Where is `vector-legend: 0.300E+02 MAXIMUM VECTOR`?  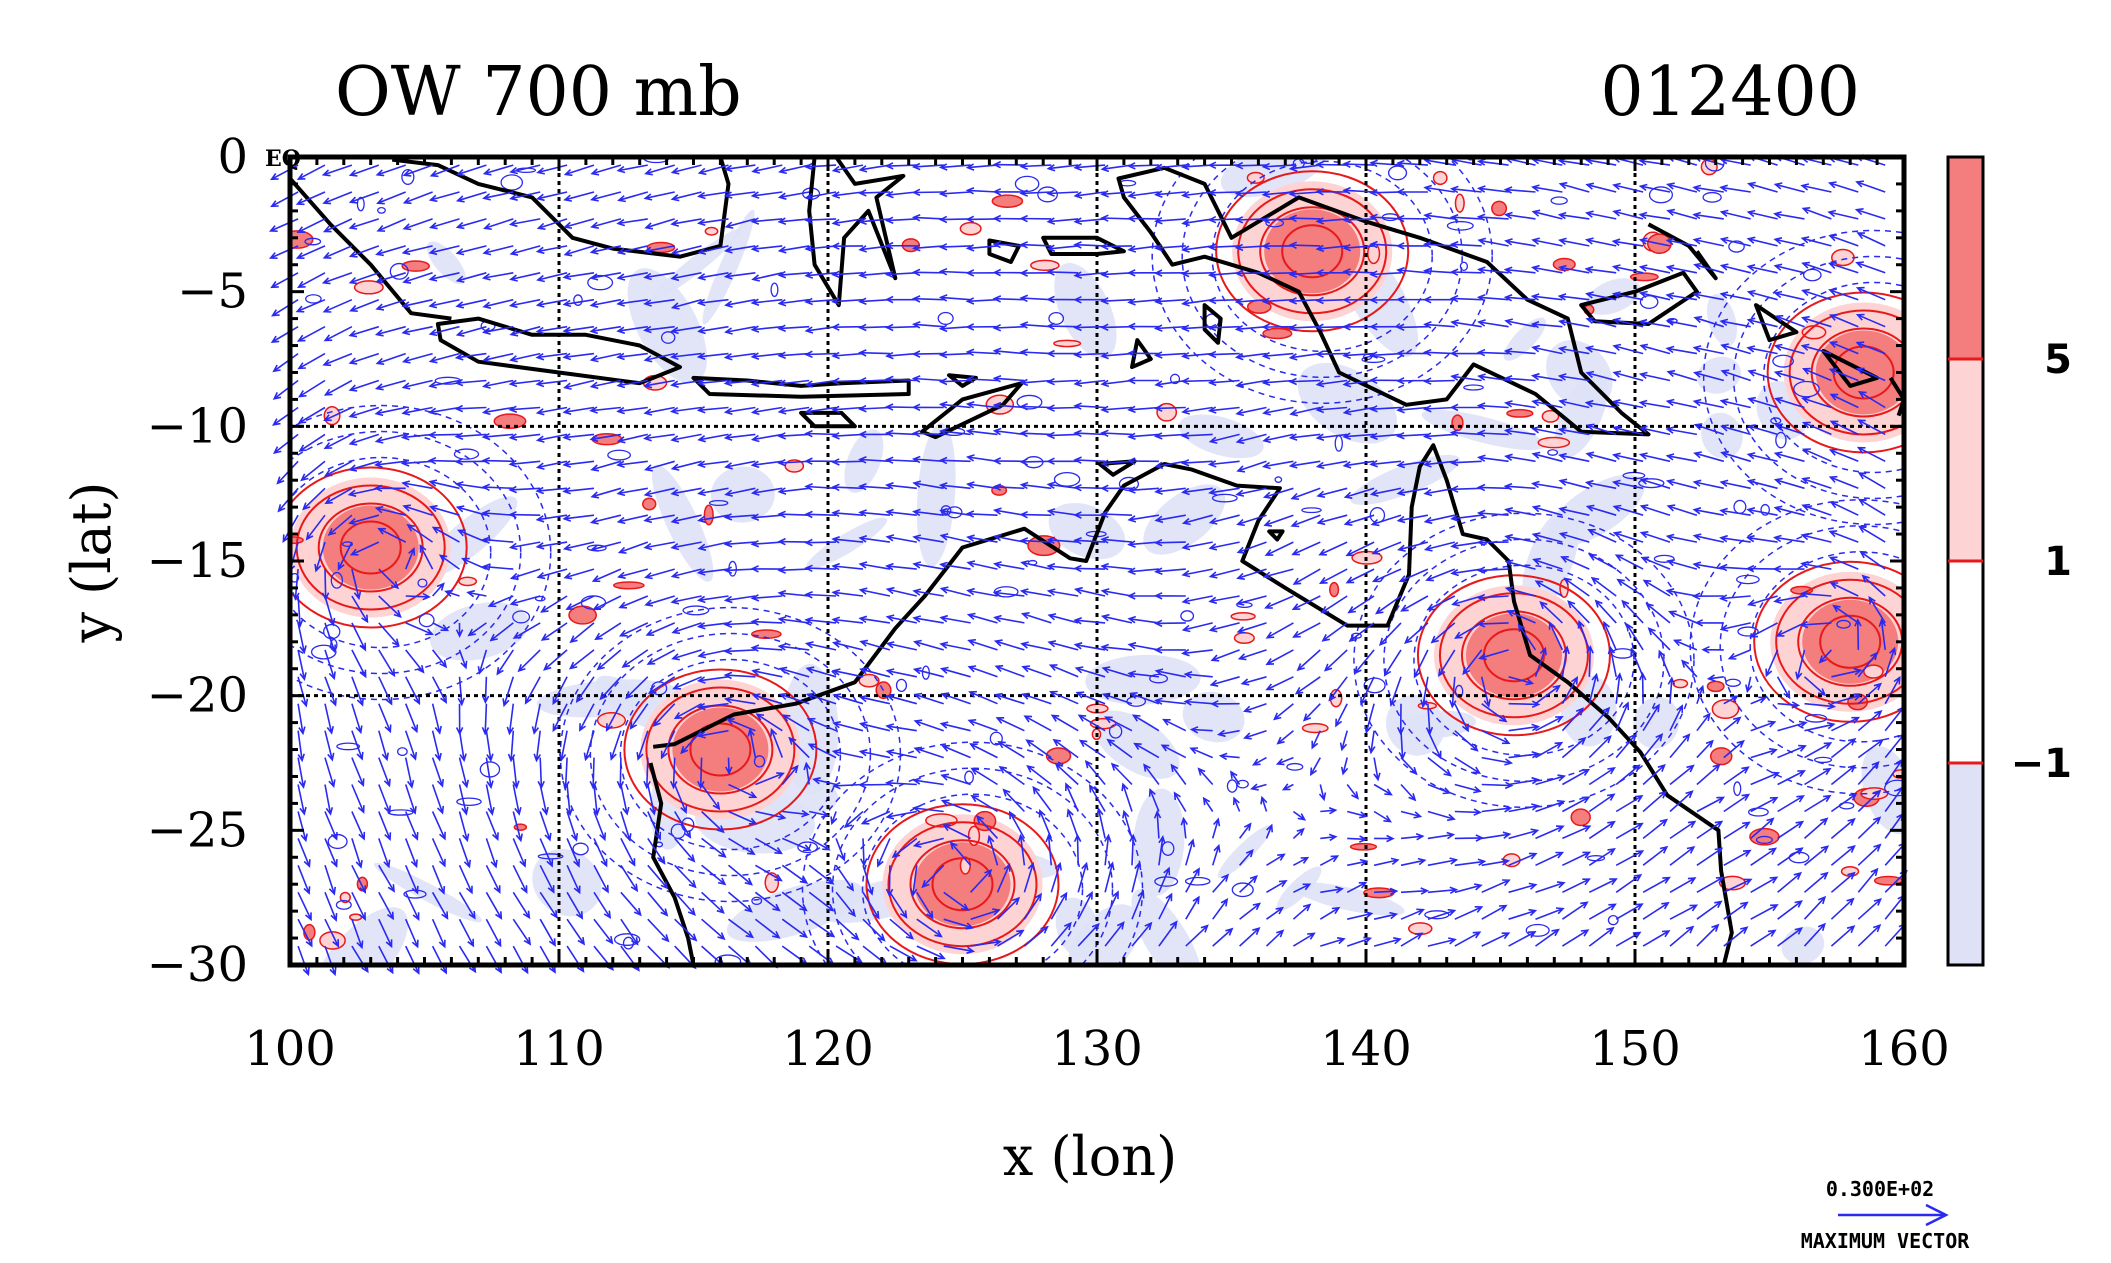
vector-legend: 0.300E+02 MAXIMUM VECTOR is located at coordinates (1886, 1215).